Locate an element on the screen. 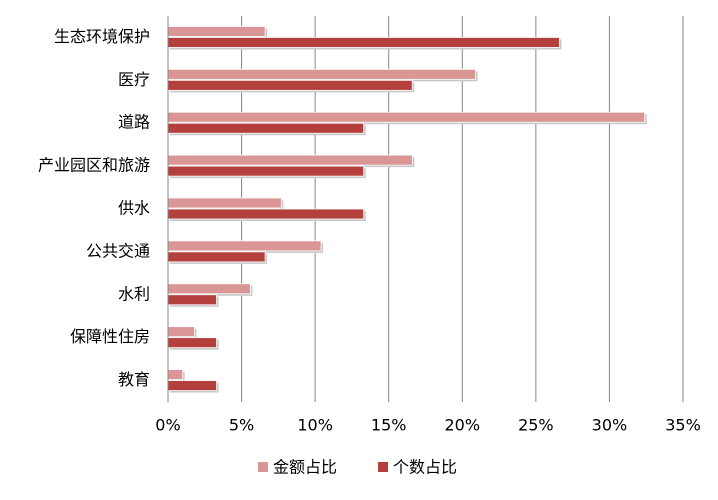  y-tick-label: 公共交通 is located at coordinates (118, 250).